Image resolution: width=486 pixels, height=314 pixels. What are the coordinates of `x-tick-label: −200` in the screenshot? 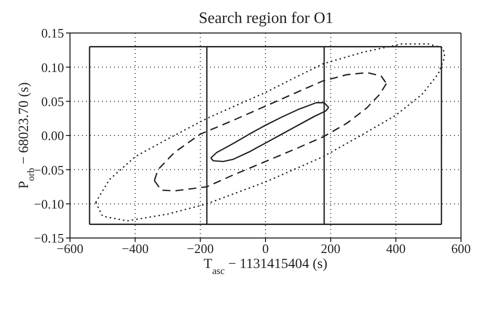 It's located at (200, 248).